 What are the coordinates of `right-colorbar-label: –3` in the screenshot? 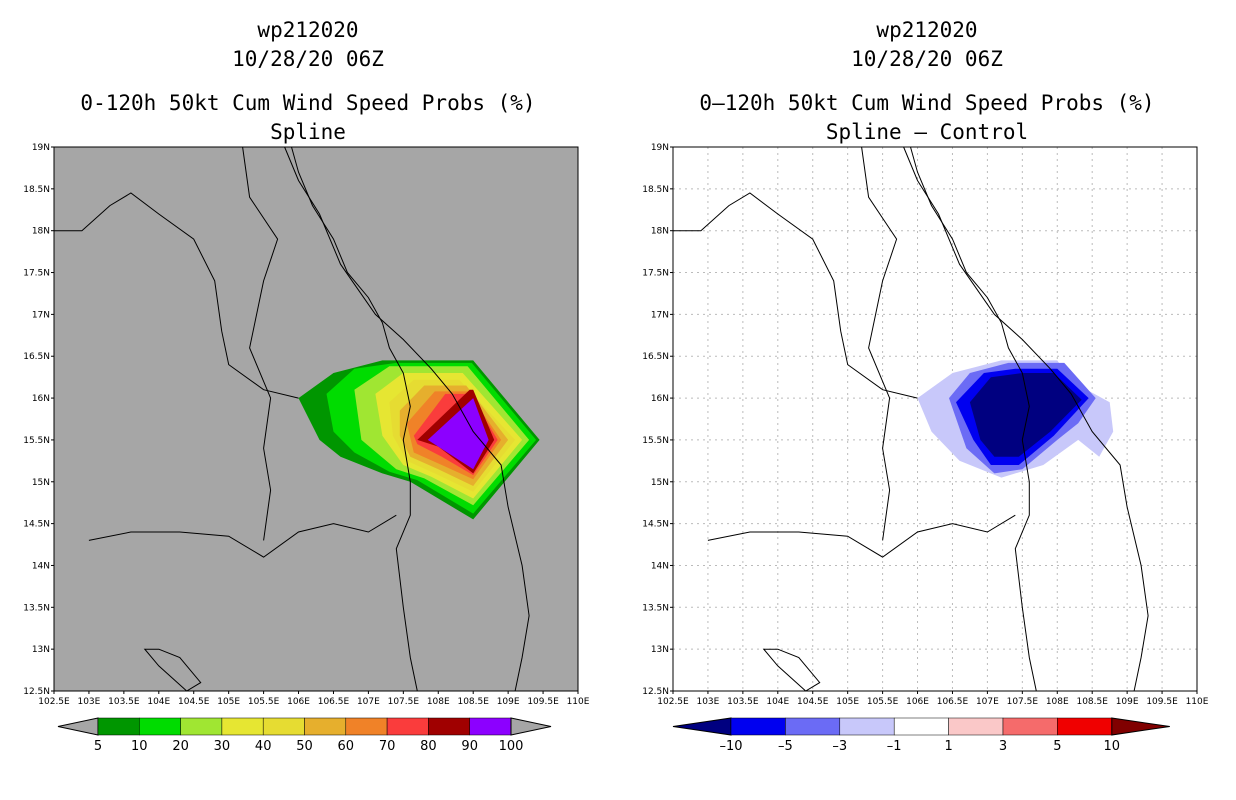 It's located at (839, 746).